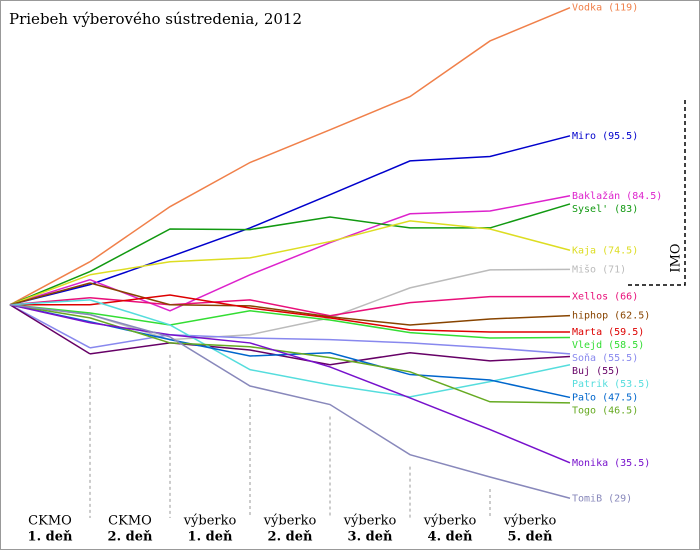 Image resolution: width=700 pixels, height=550 pixels. What do you see at coordinates (155, 19) in the screenshot?
I see `chart-title: Priebeh výberového sústredenia, 2012` at bounding box center [155, 19].